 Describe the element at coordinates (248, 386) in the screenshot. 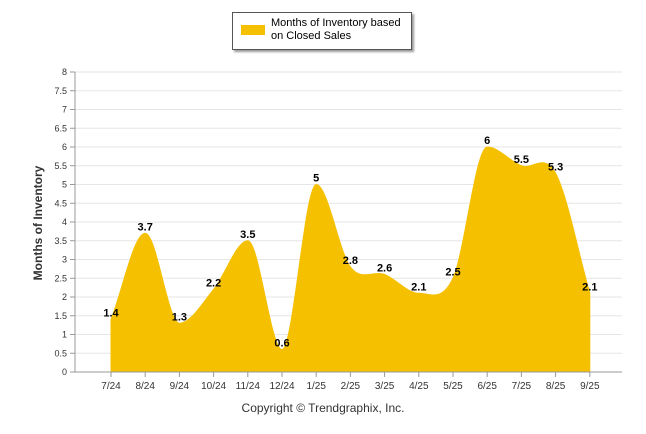

I see `x-tick-label: 11/24` at that location.